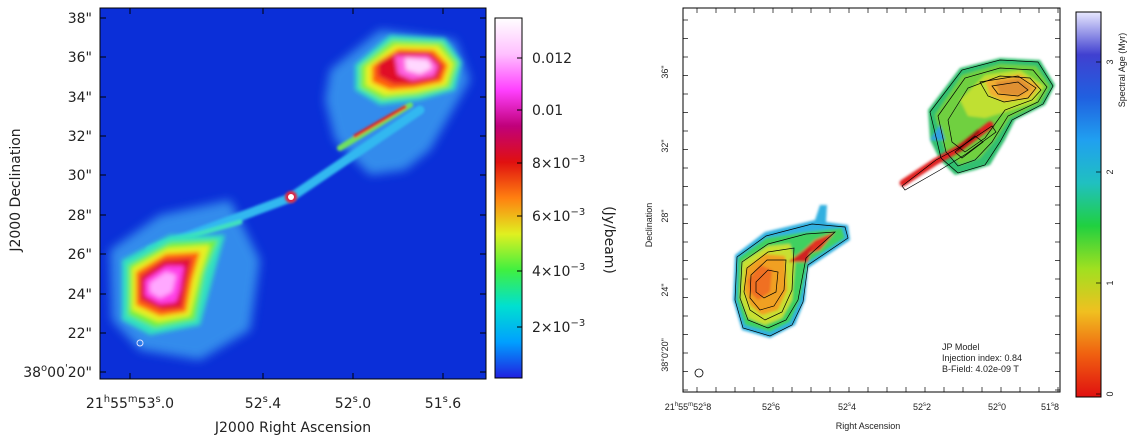 This screenshot has height=436, width=1133. Describe the element at coordinates (558, 163) in the screenshot. I see `colorbar-tick-label: 8×10⁻³` at that location.